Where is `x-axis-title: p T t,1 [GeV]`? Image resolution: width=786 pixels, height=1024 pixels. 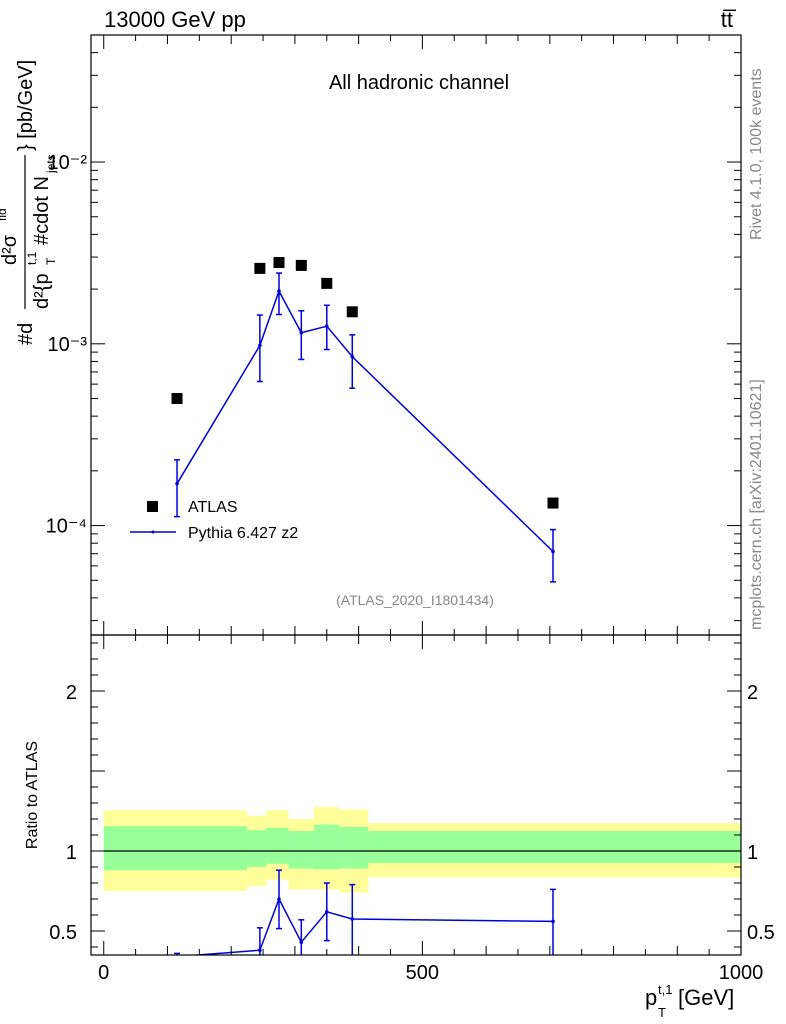 x-axis-title: p T t,1 [GeV] is located at coordinates (689, 1001).